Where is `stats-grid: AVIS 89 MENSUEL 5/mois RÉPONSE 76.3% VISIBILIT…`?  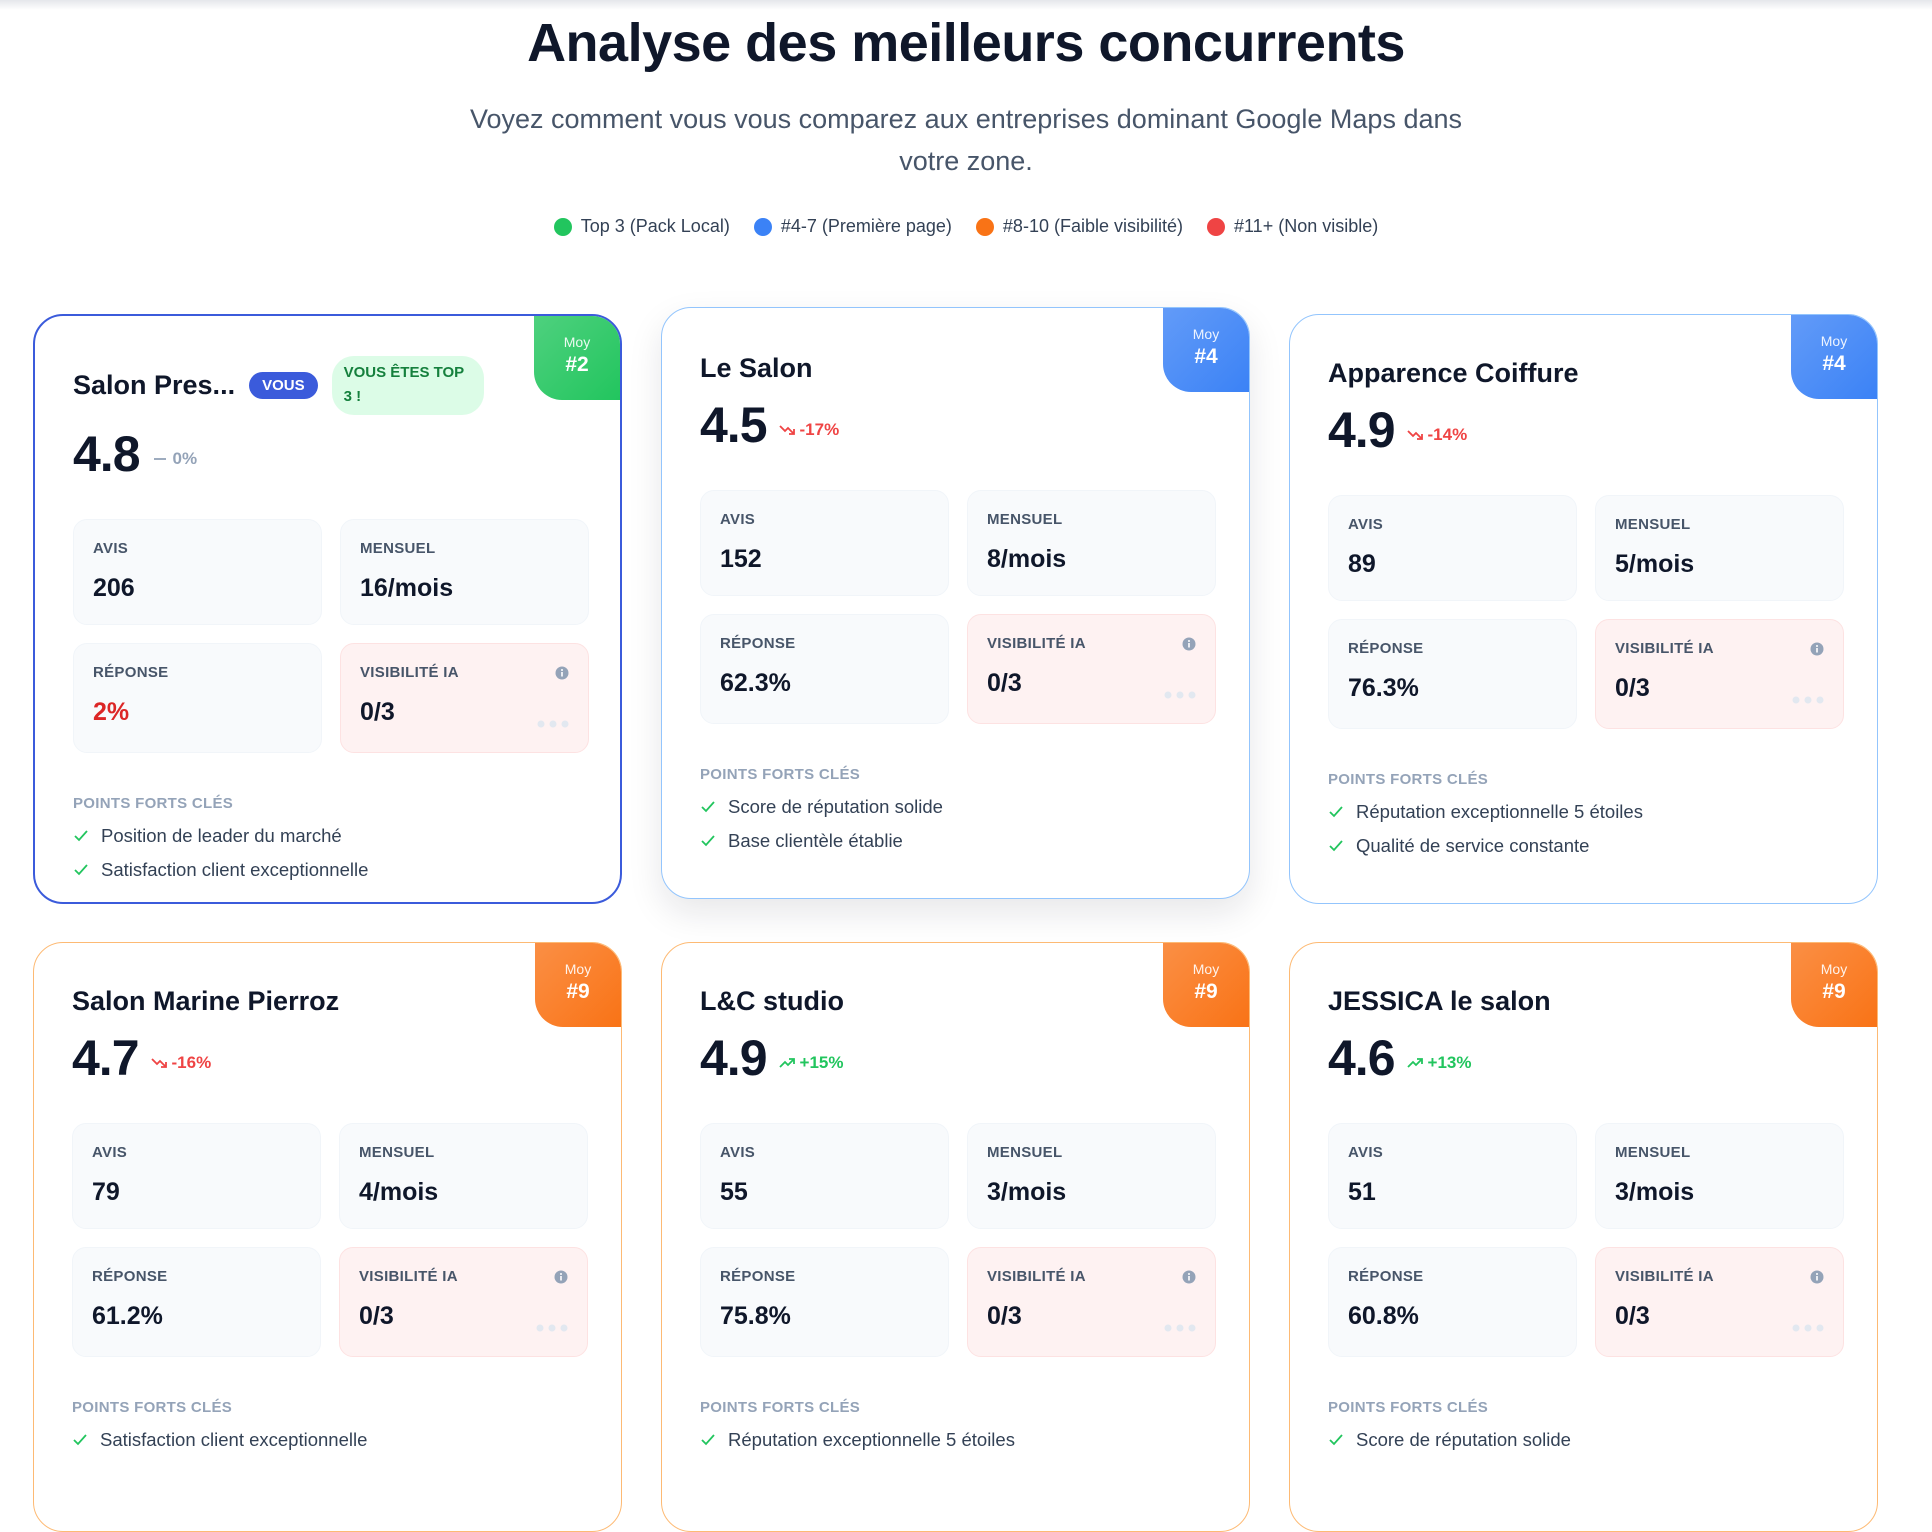
stats-grid: AVIS 89 MENSUEL 5/mois RÉPONSE 76.3% VISIBILIT… is located at coordinates (1586, 612).